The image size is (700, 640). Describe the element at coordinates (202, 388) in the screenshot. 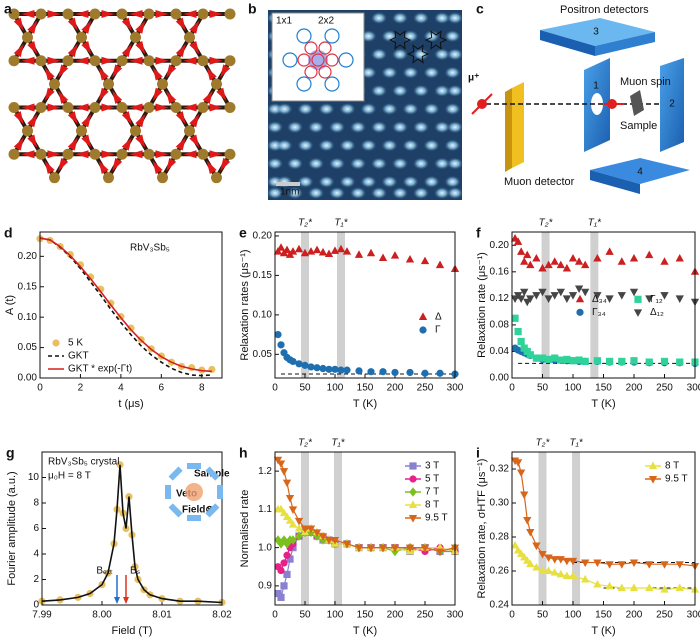

I see `x-tick-label: 8` at that location.